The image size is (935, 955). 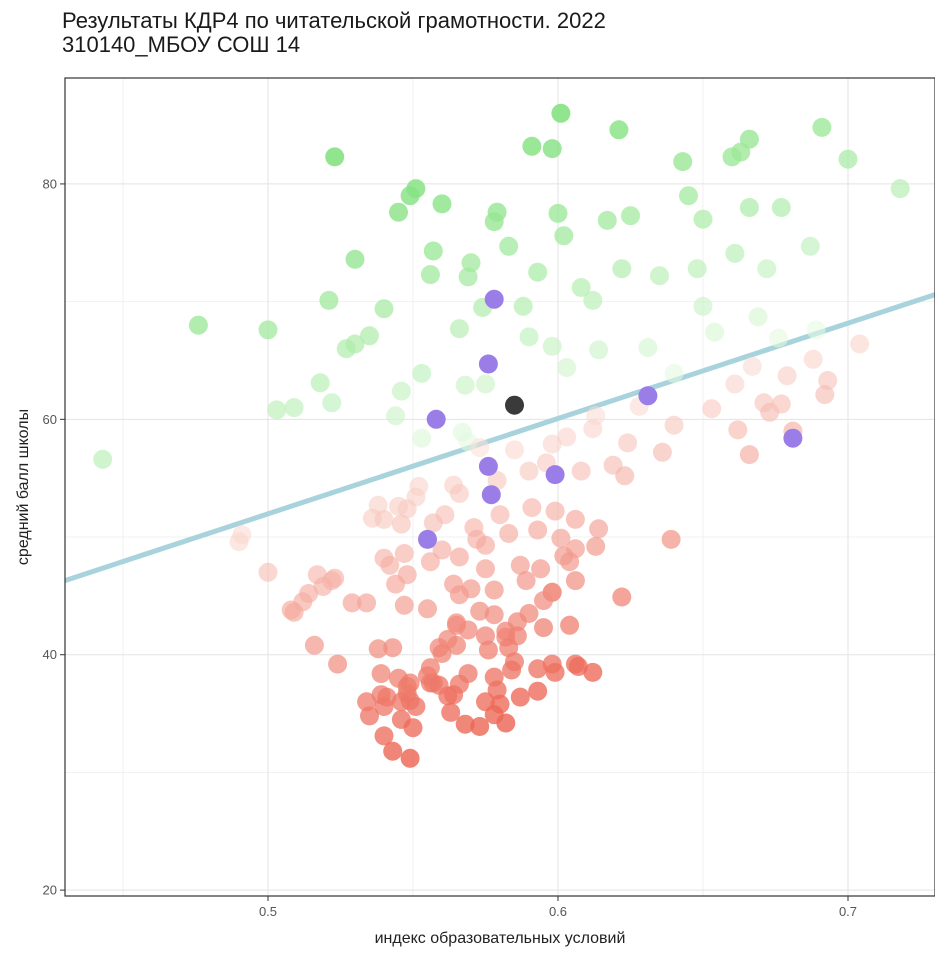 What do you see at coordinates (181, 44) in the screenshot?
I see `chart-subtitle: 310140_МБОУ СОШ 14` at bounding box center [181, 44].